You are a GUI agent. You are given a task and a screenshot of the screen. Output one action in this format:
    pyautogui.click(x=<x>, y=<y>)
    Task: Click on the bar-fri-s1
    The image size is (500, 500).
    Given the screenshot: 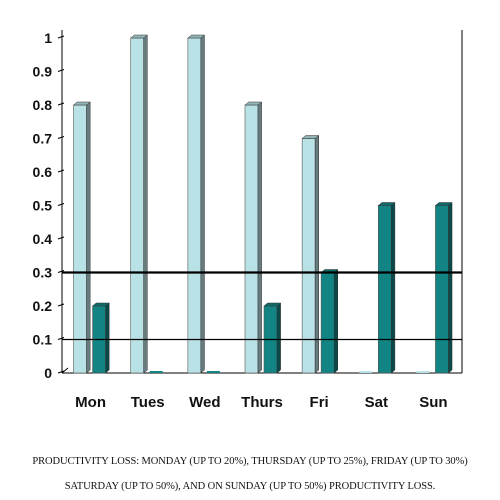 What is the action you would take?
    pyautogui.click(x=308, y=256)
    